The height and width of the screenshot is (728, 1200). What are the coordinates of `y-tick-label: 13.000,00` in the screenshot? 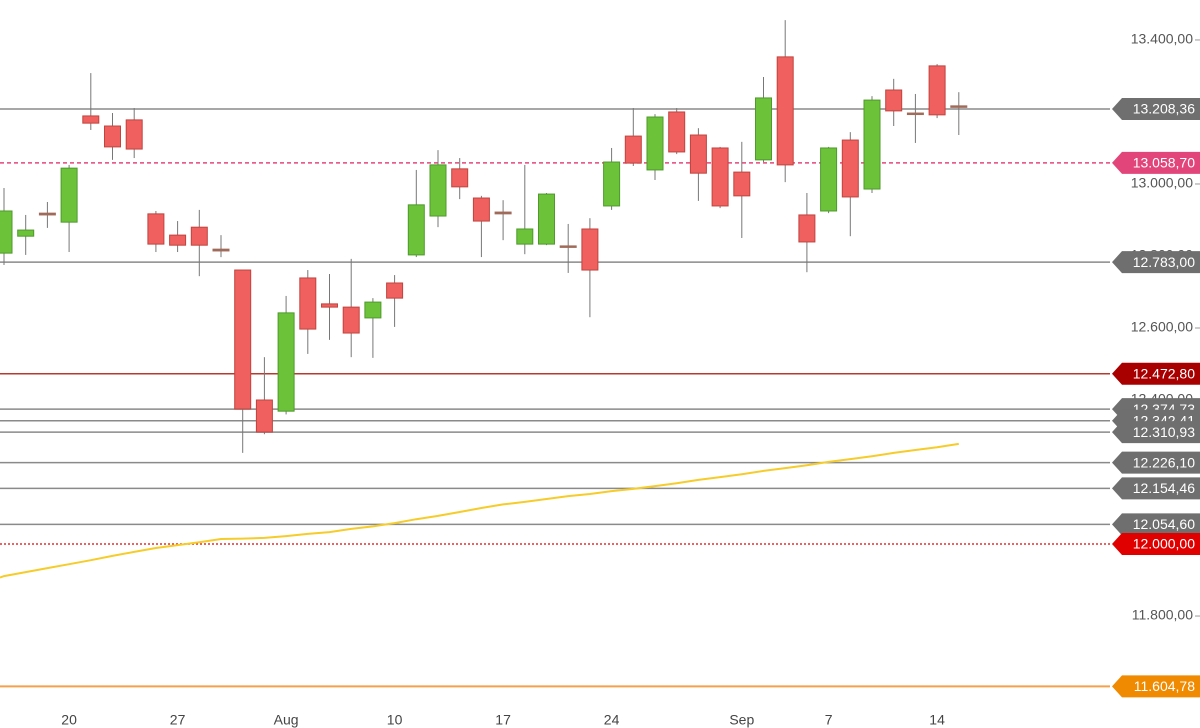 It's located at (1162, 183).